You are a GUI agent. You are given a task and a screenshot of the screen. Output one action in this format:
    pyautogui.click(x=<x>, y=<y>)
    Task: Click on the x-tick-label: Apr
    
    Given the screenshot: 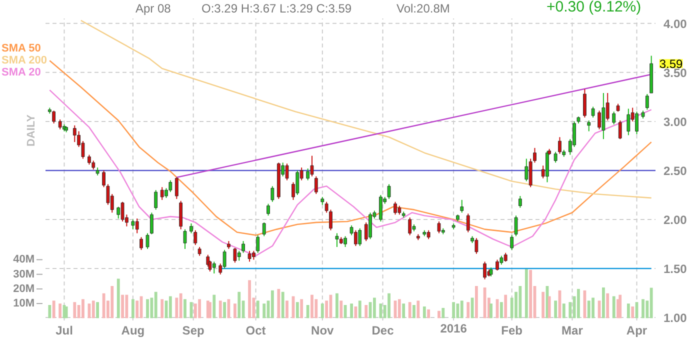 What is the action you would take?
    pyautogui.click(x=637, y=331)
    